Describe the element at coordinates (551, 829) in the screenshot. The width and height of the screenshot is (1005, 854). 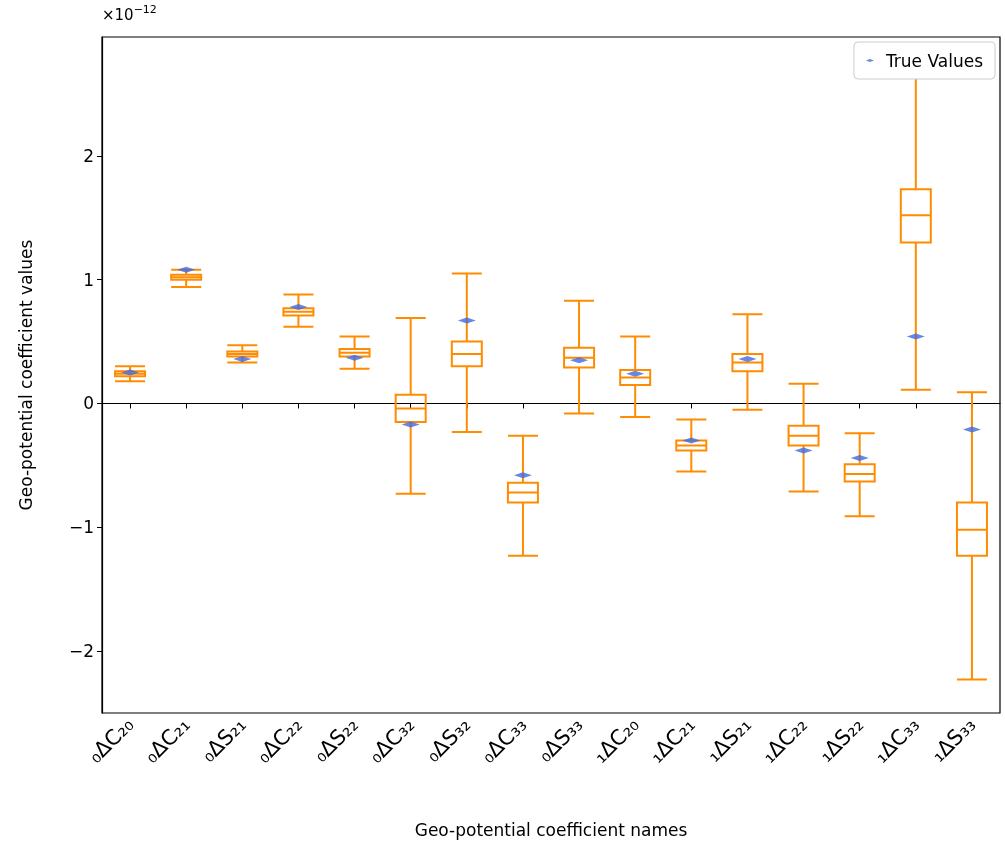
I see `x-axis-title: Geo-potential coefficient names` at that location.